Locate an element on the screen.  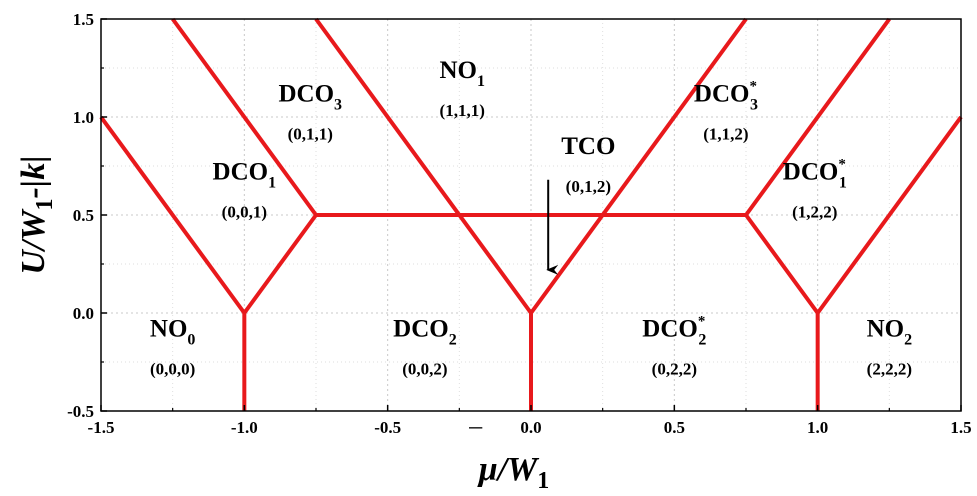
x-tick-label: 0.5 is located at coordinates (674, 427).